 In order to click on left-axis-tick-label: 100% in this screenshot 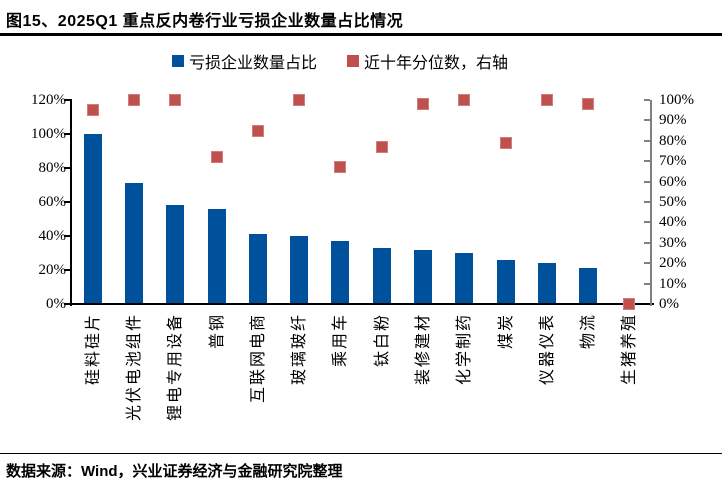, I will do `click(48, 134)`.